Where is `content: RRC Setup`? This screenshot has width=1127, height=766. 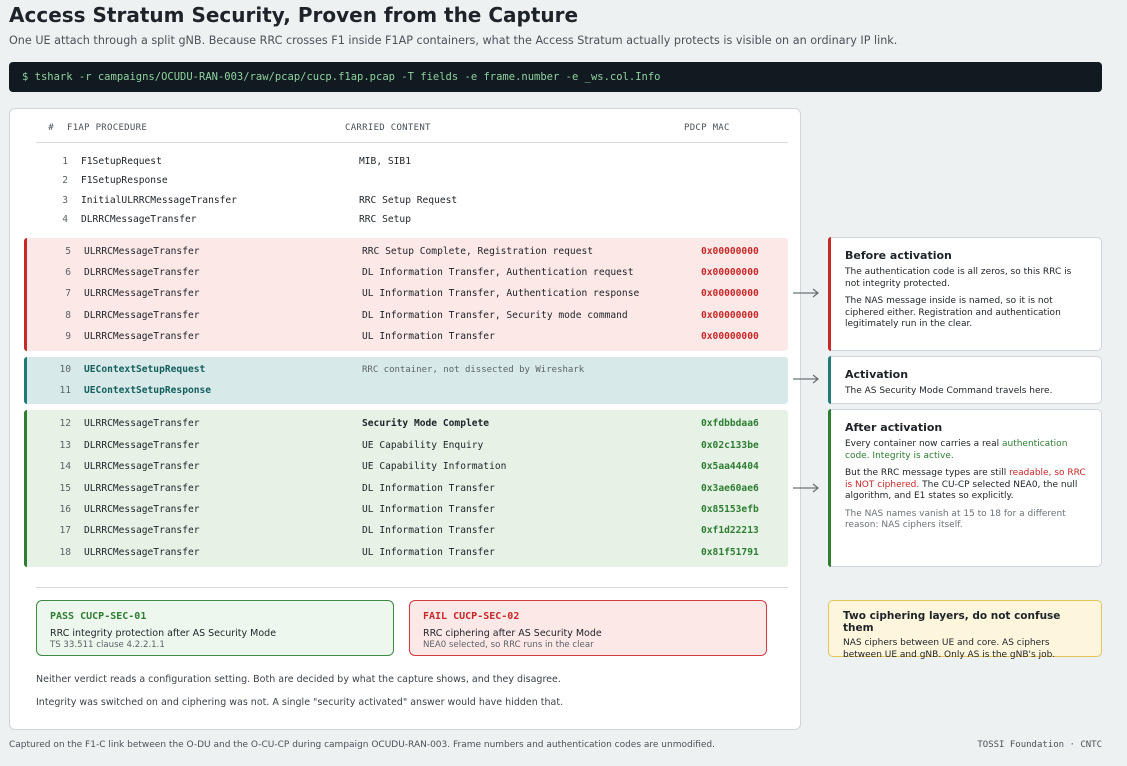
content: RRC Setup is located at coordinates (385, 220).